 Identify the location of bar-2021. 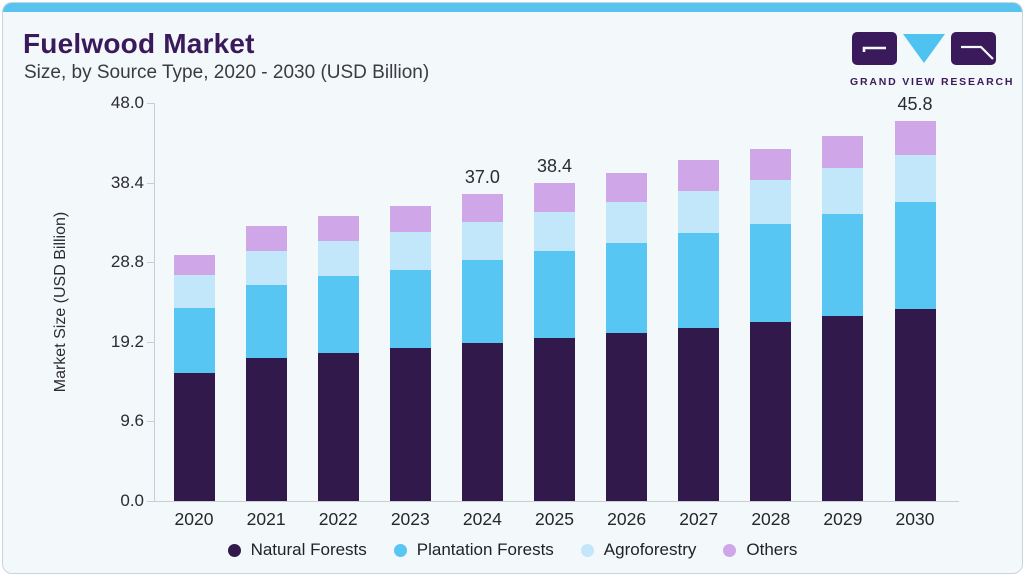
(266, 363).